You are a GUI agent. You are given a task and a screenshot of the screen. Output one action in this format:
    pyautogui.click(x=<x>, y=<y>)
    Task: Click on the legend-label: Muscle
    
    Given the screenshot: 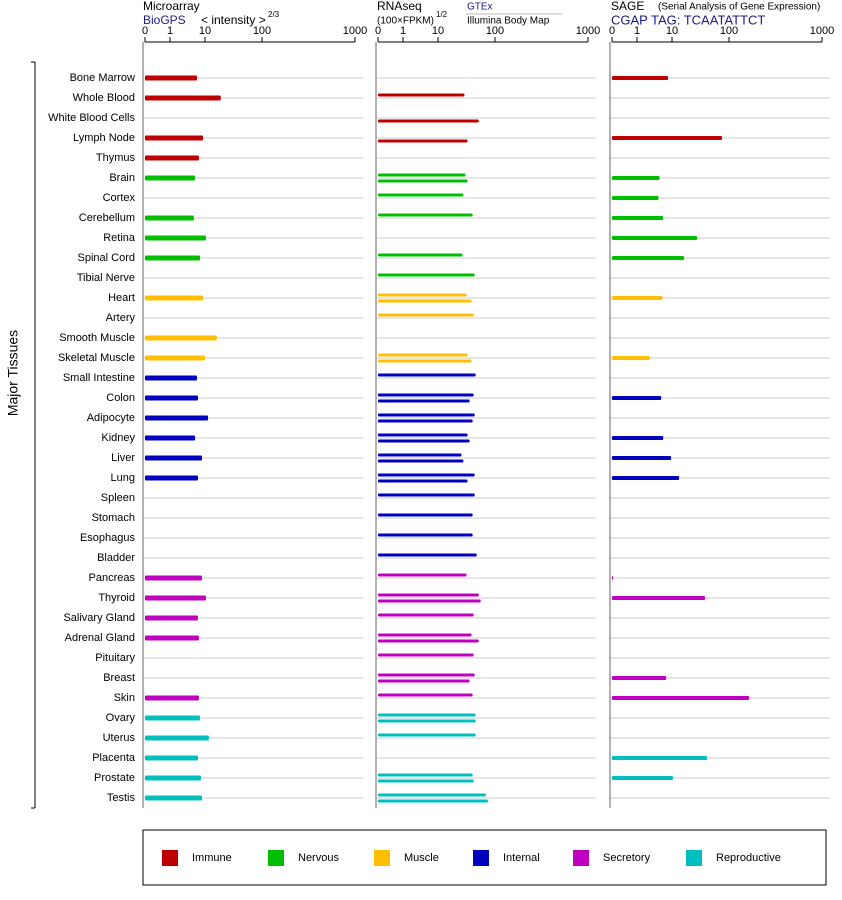 What is the action you would take?
    pyautogui.click(x=421, y=858)
    